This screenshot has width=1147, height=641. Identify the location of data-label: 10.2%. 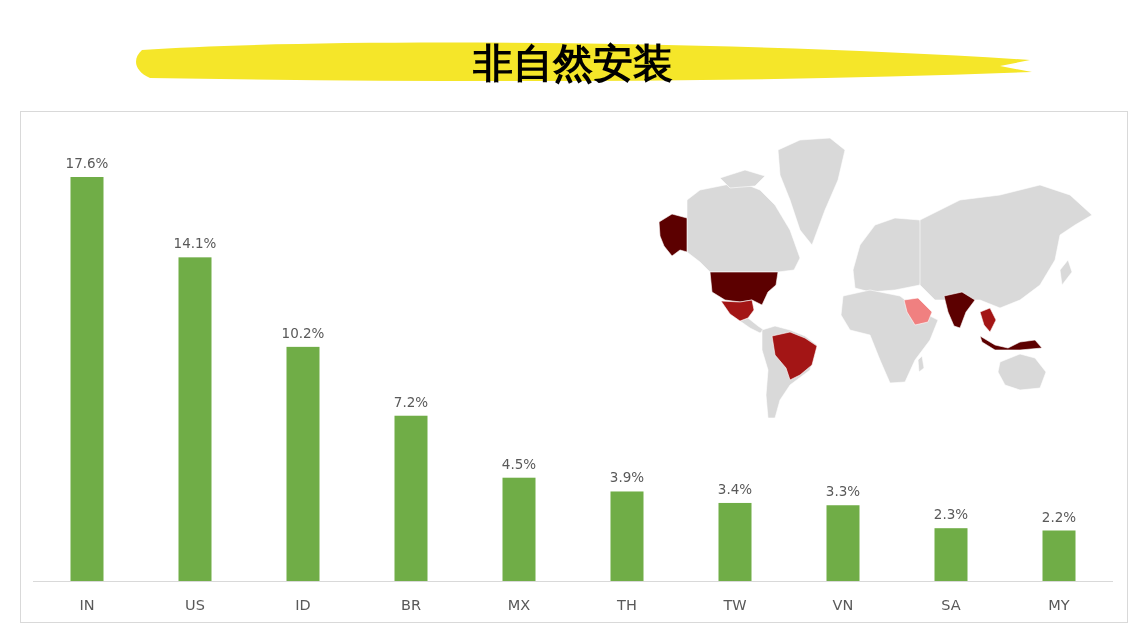
(303, 332).